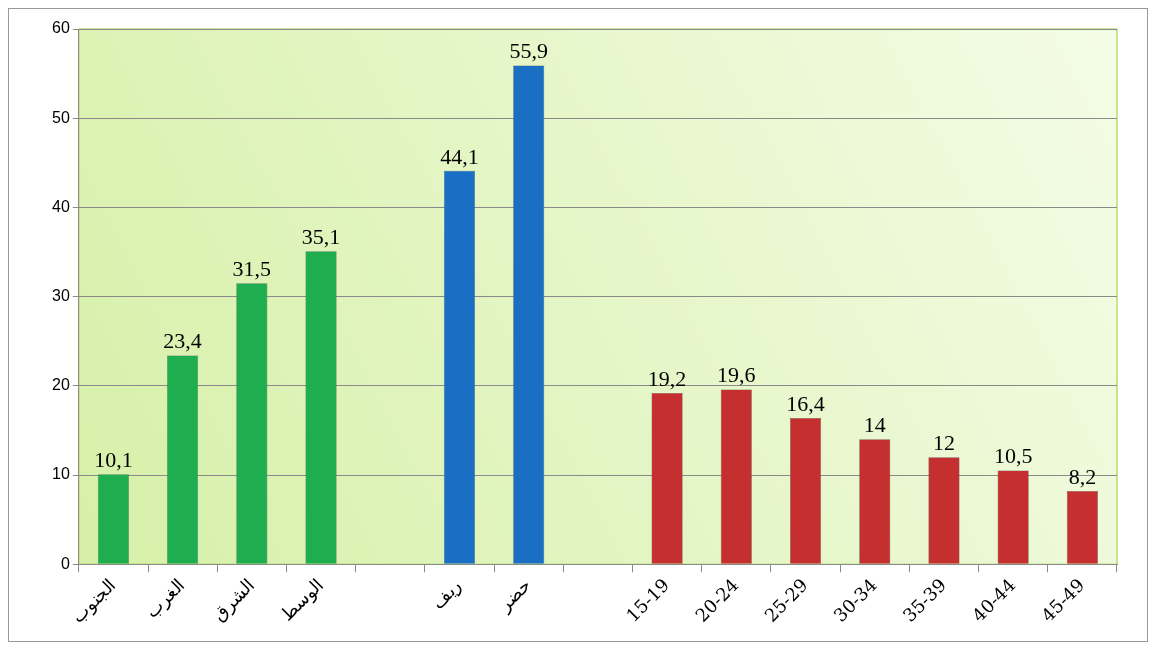  What do you see at coordinates (1082, 476) in the screenshot?
I see `data-label: 8,2` at bounding box center [1082, 476].